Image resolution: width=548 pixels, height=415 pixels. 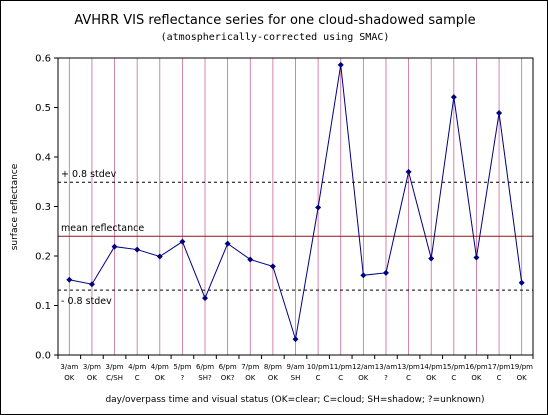 What do you see at coordinates (275, 37) in the screenshot?
I see `chart-subtitle: (atmospherically-corrected using SMAC)` at bounding box center [275, 37].